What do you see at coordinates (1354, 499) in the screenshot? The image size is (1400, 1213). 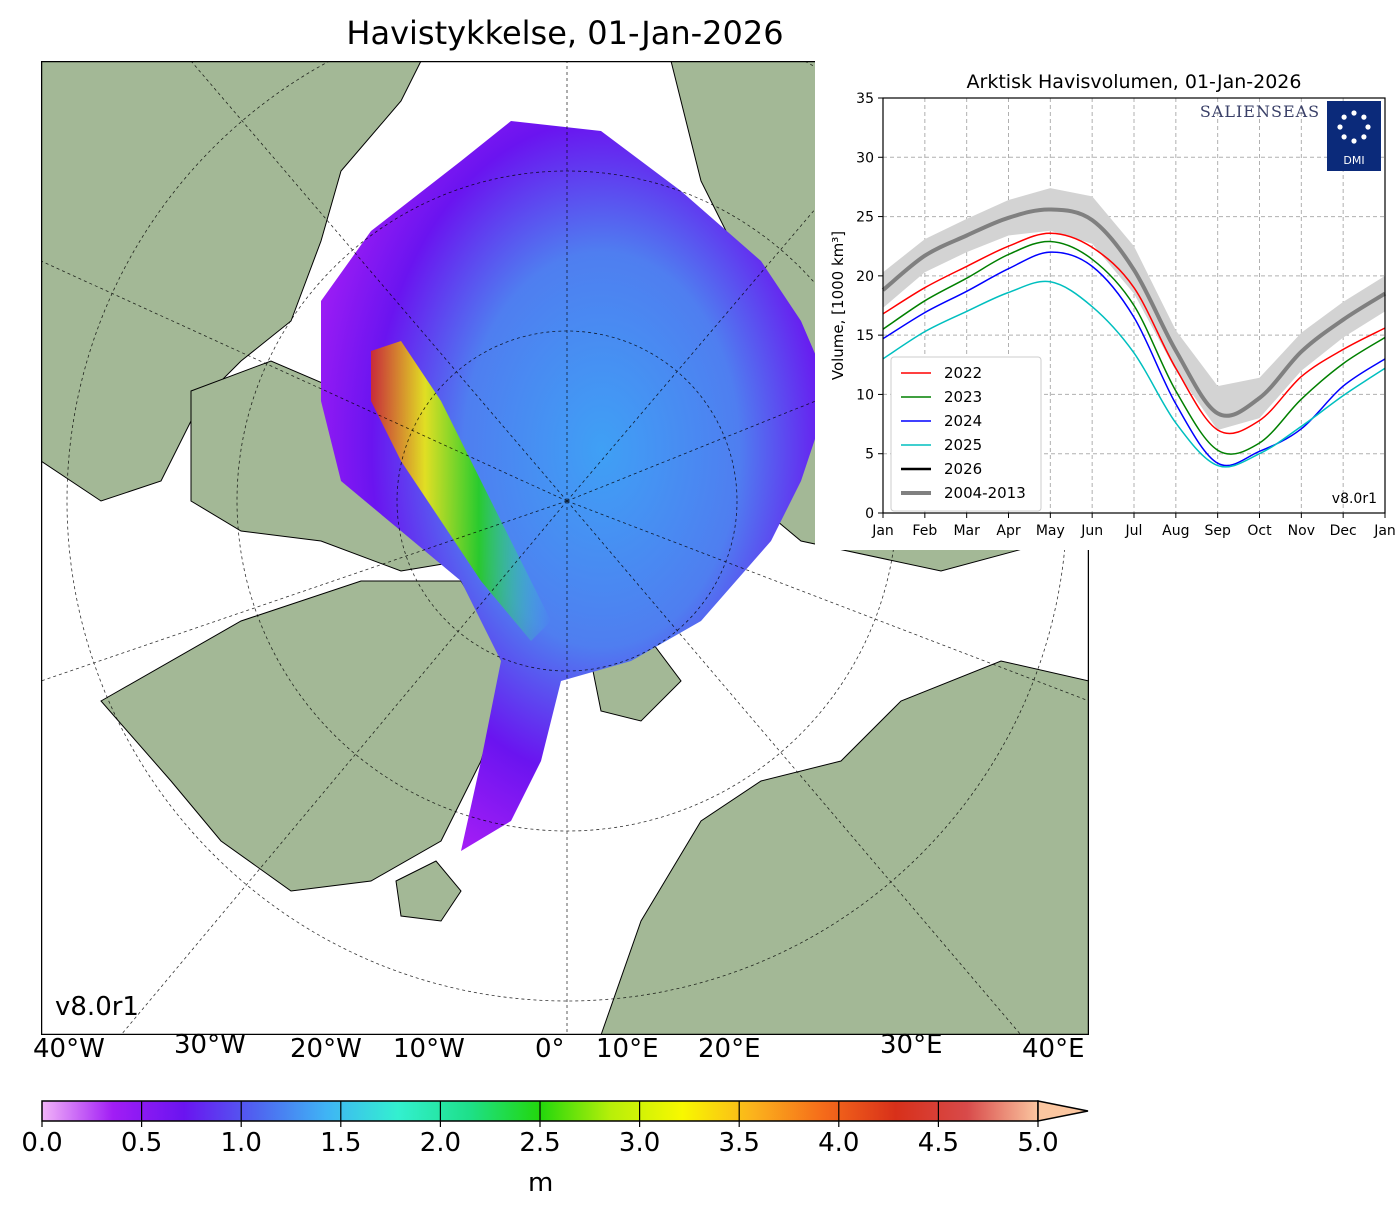 I see `inset-version-label: v8.0r1` at bounding box center [1354, 499].